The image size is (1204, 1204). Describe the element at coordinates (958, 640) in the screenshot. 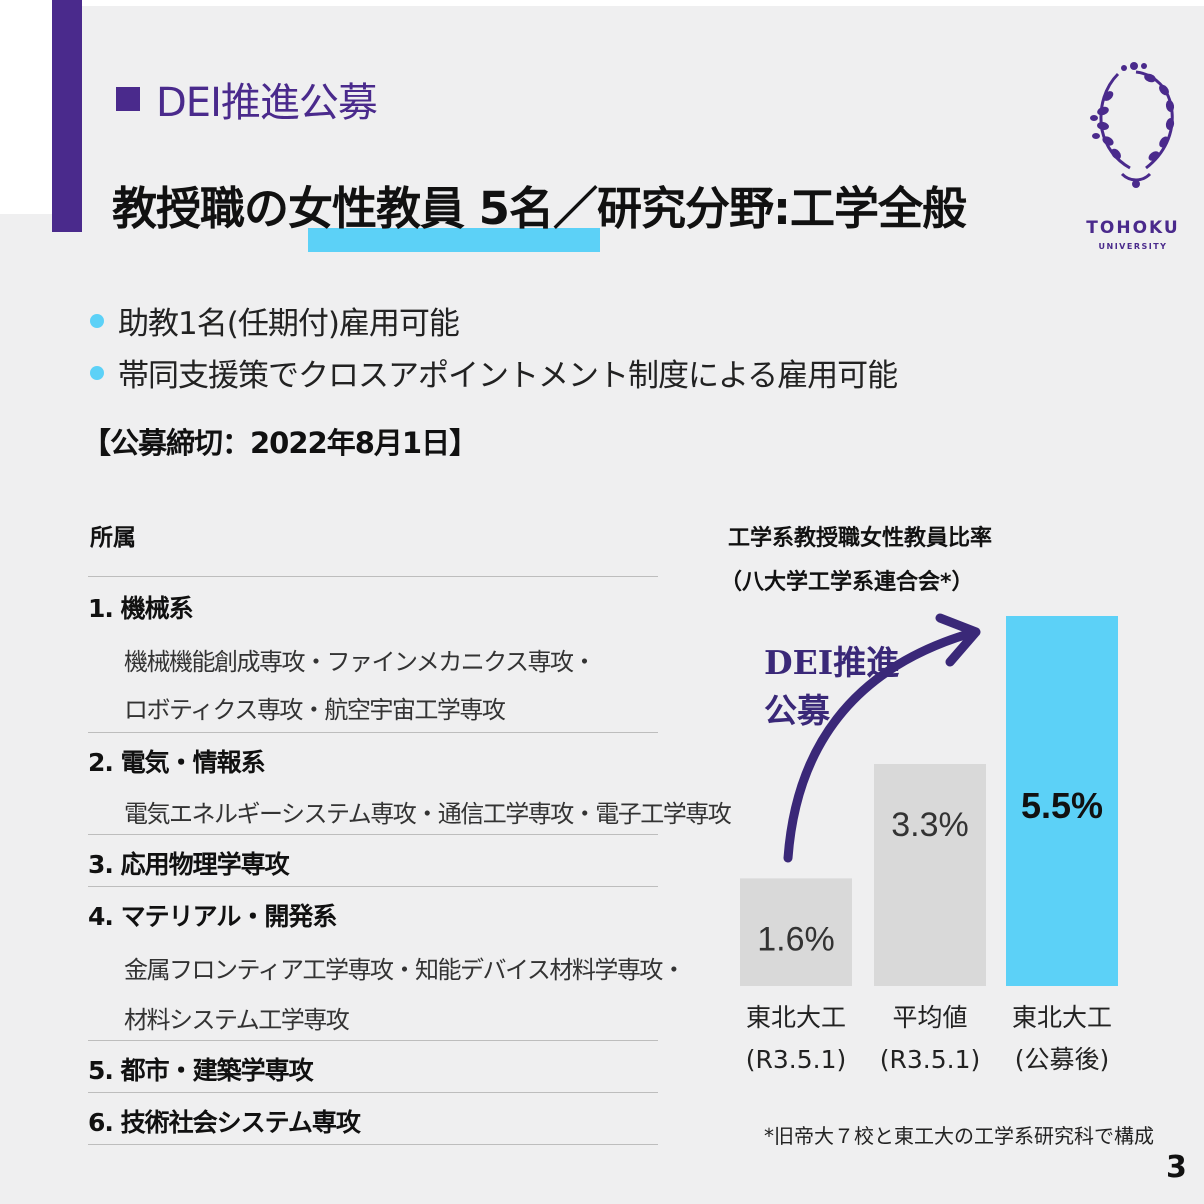

I see `arrow-head-icon` at that location.